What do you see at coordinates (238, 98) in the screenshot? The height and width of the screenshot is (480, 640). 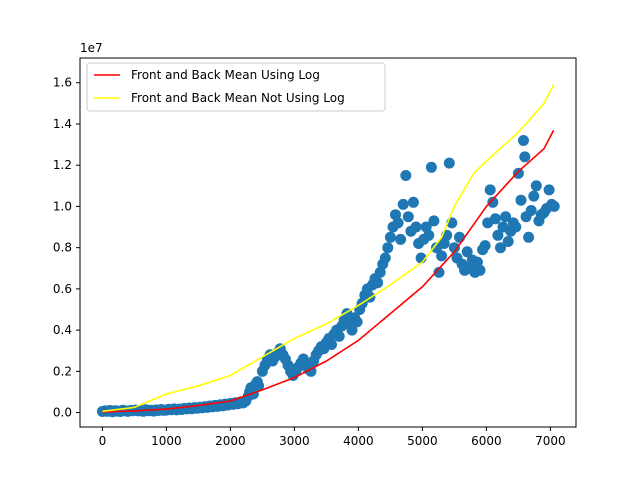 I see `legend-label-nolog: Front and Back Mean Not Using Log` at bounding box center [238, 98].